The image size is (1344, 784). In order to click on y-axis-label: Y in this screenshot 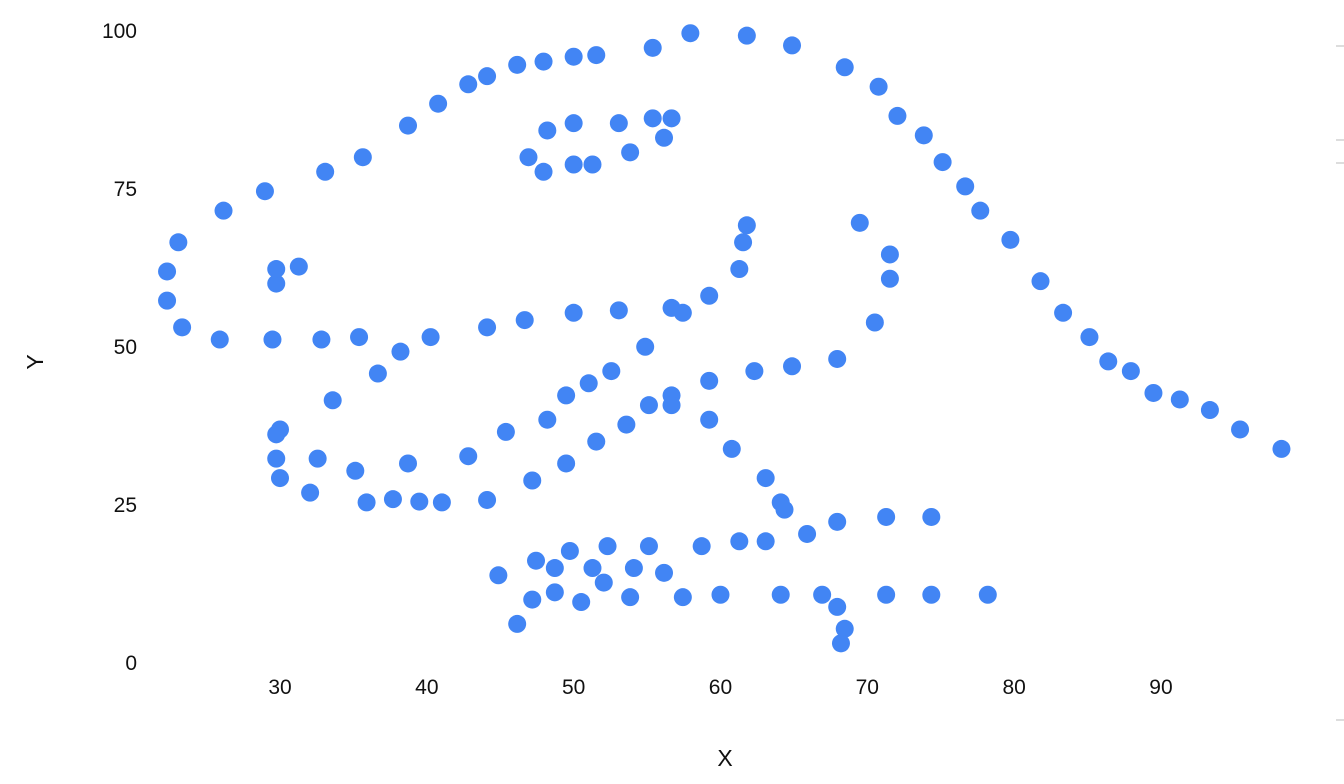, I will do `click(35, 361)`.